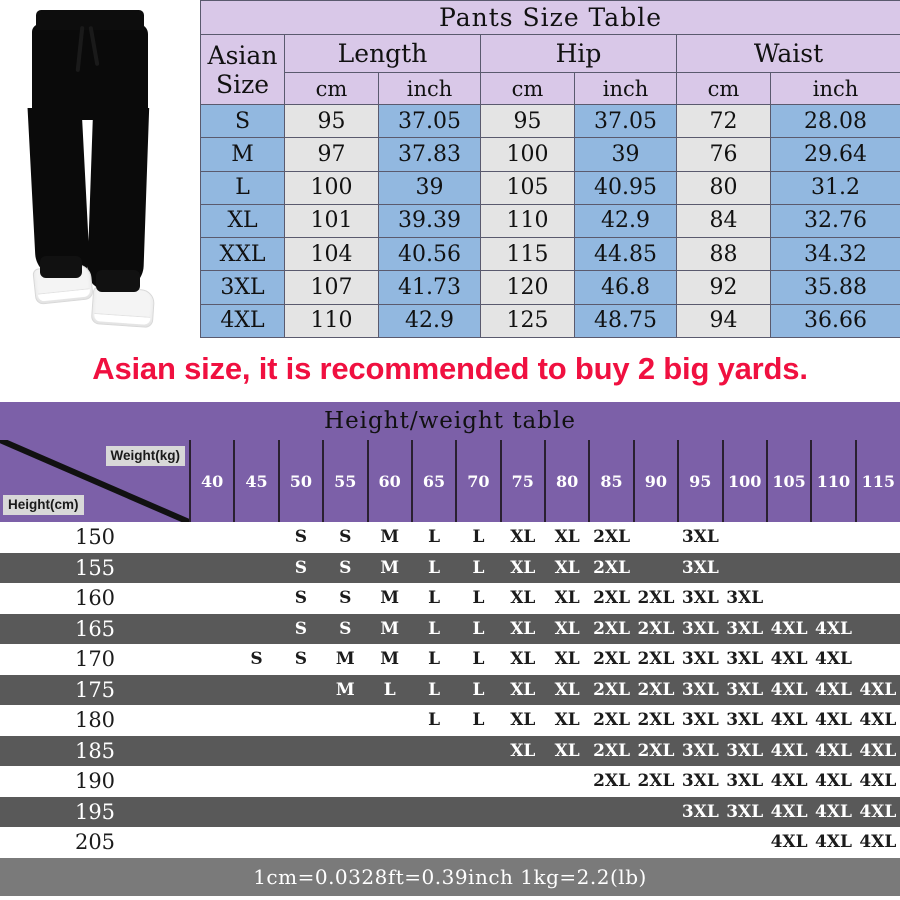 The image size is (900, 900). I want to click on diagonal-divider-icon, so click(94, 481).